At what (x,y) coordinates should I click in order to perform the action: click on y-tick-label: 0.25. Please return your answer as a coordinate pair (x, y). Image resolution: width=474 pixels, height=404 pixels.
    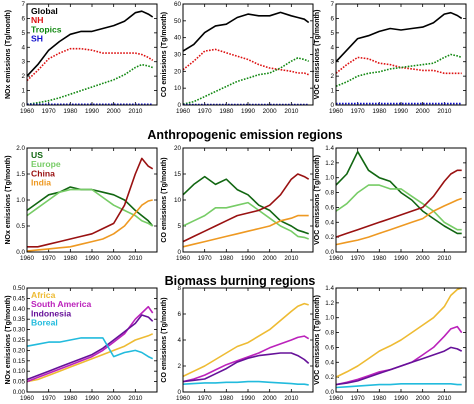
    Looking at the image, I should click on (19, 340).